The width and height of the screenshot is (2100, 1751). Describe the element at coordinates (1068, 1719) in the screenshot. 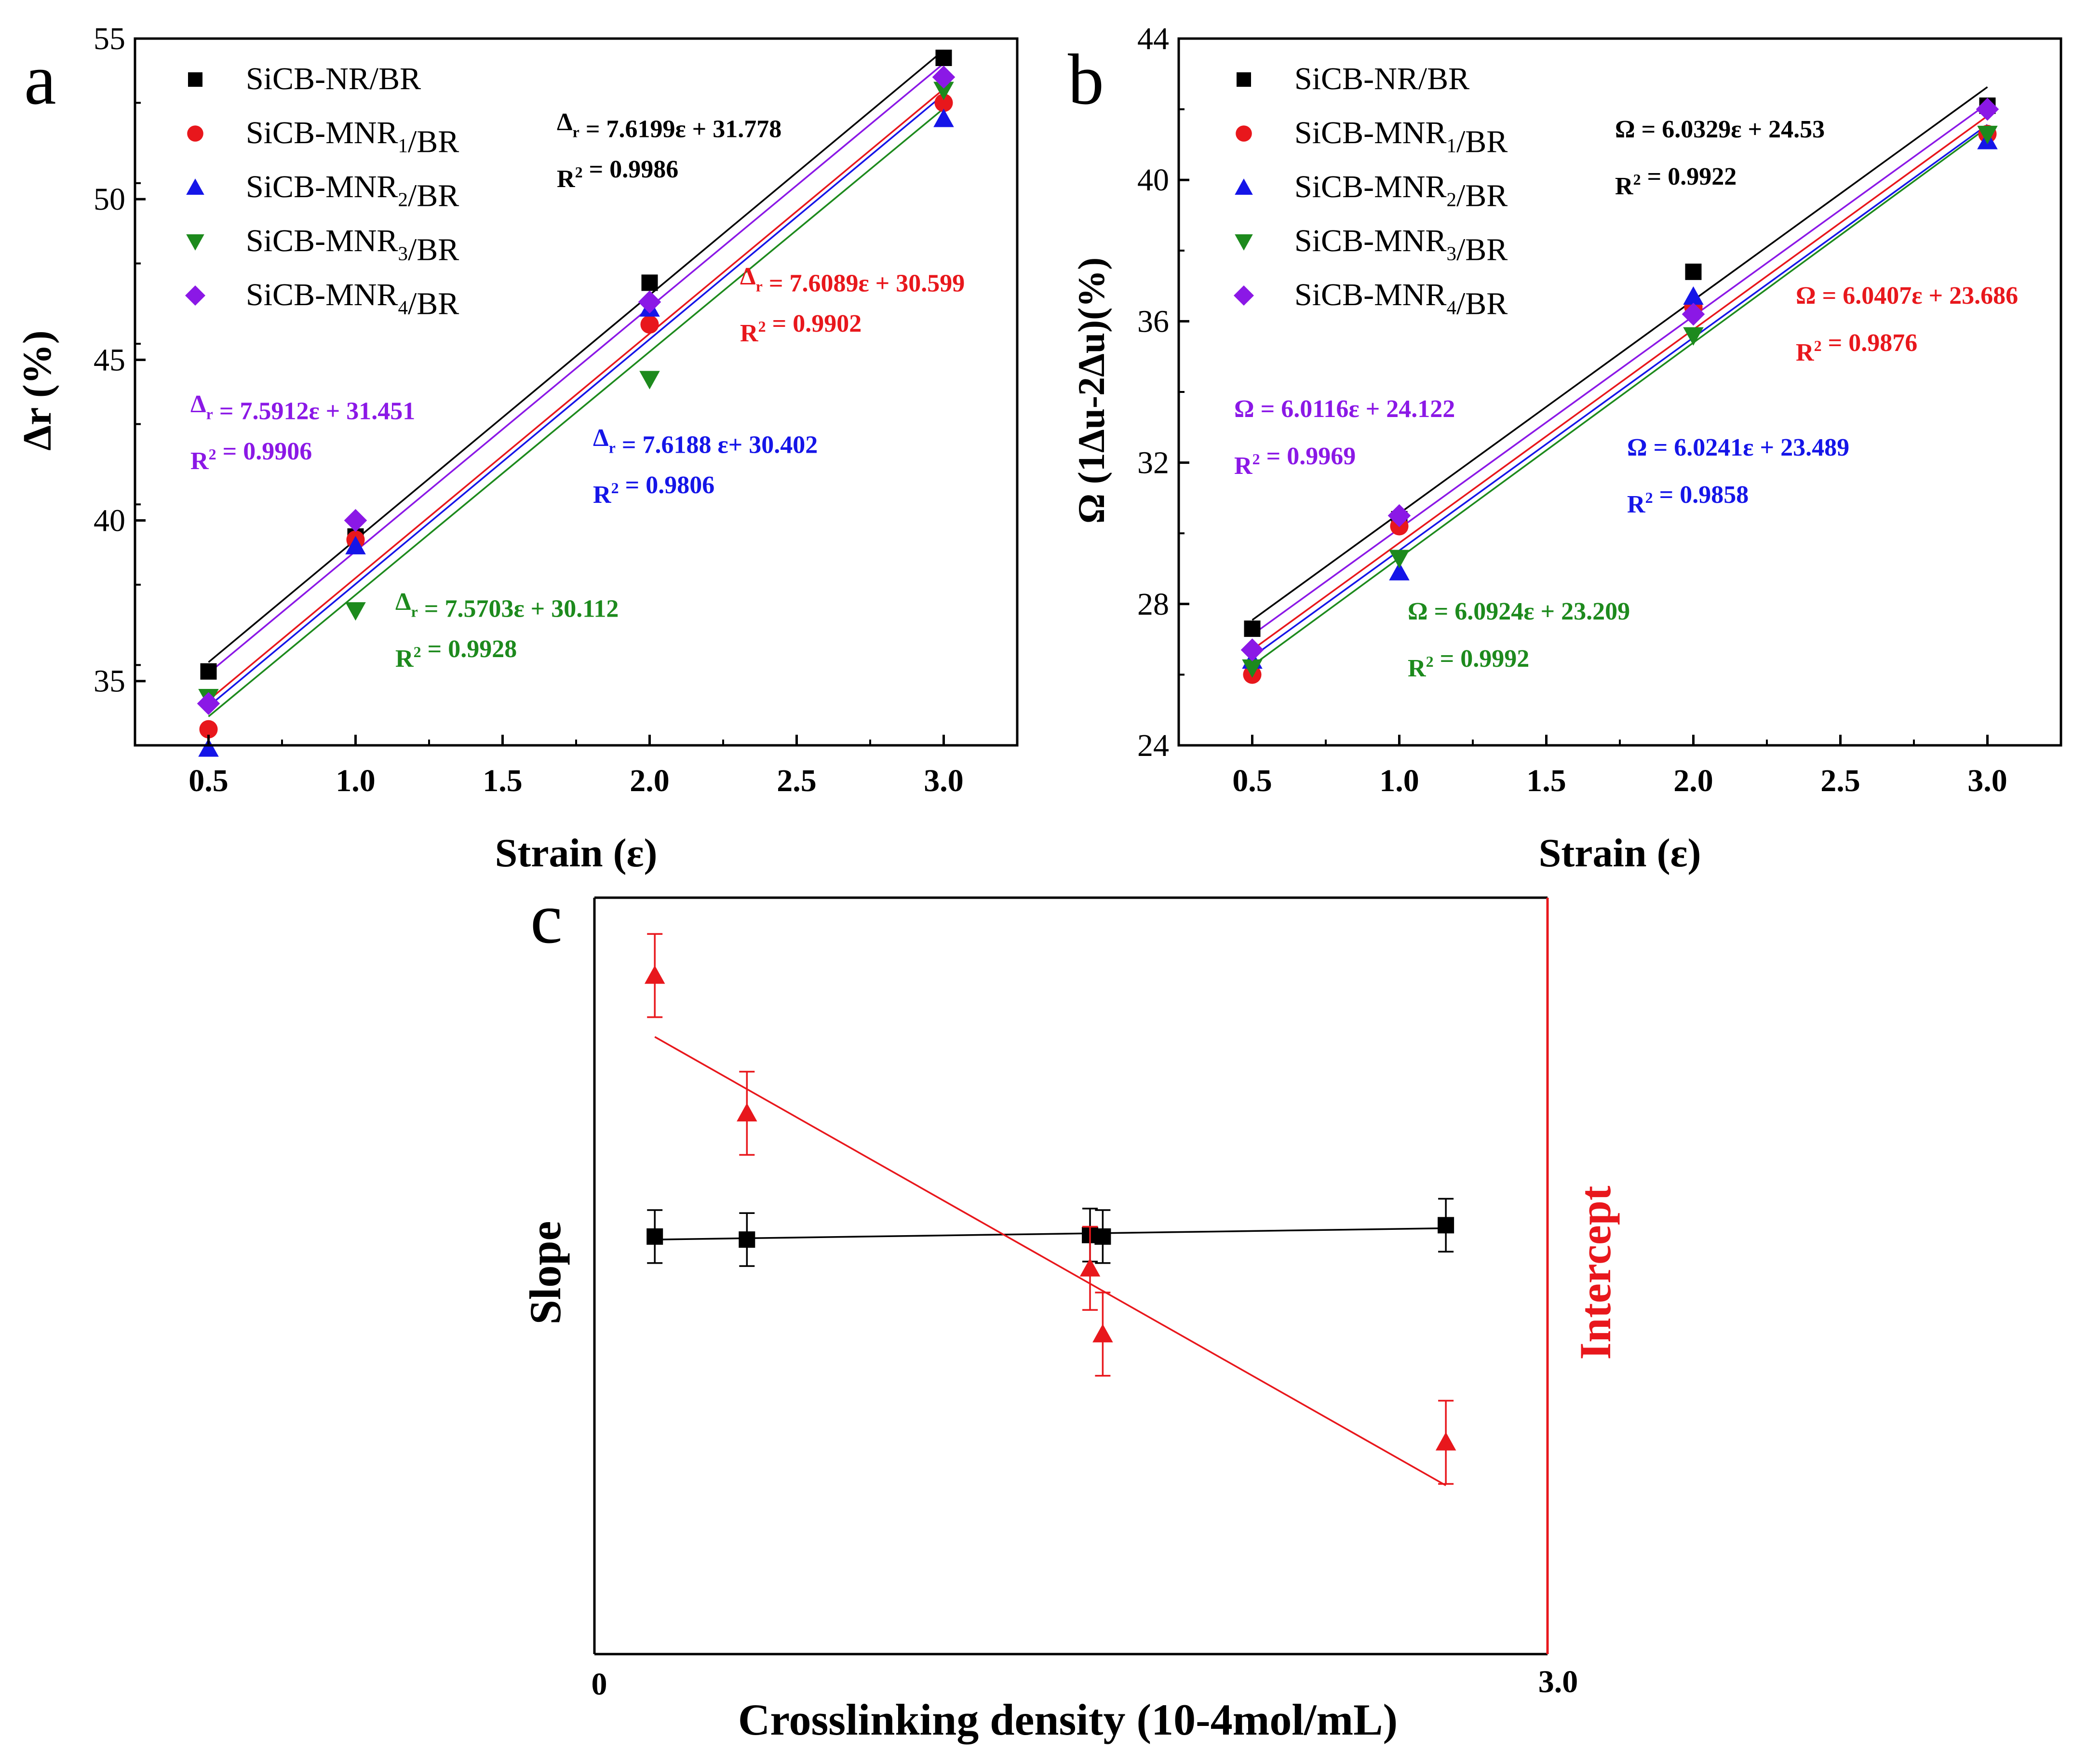

I see `panel-c-x-axis-title: Crosslinking density (10-4mol/mL)` at that location.